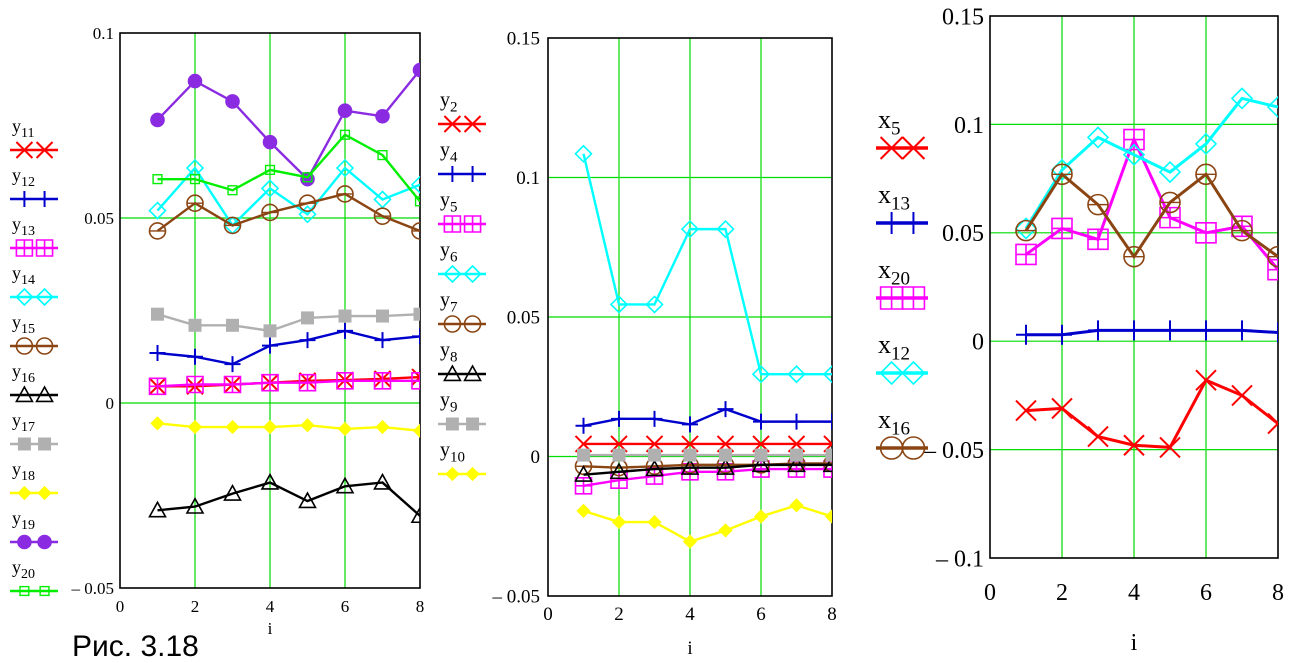 This screenshot has height=663, width=1302. What do you see at coordinates (285, 427) in the screenshot?
I see `series-y18` at bounding box center [285, 427].